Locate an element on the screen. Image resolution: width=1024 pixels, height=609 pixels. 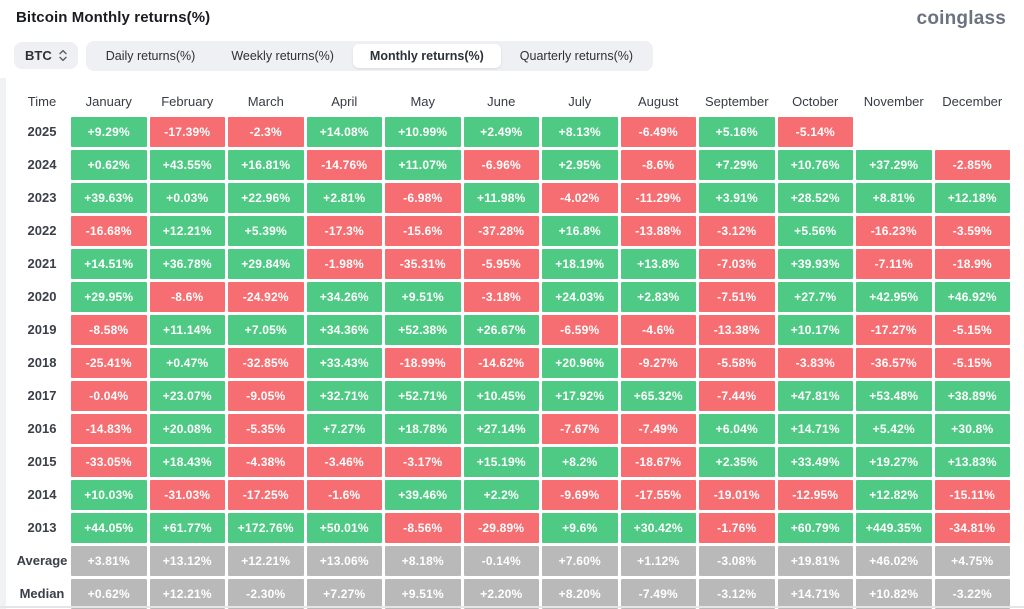
return-cell: +7.29% is located at coordinates (737, 164).